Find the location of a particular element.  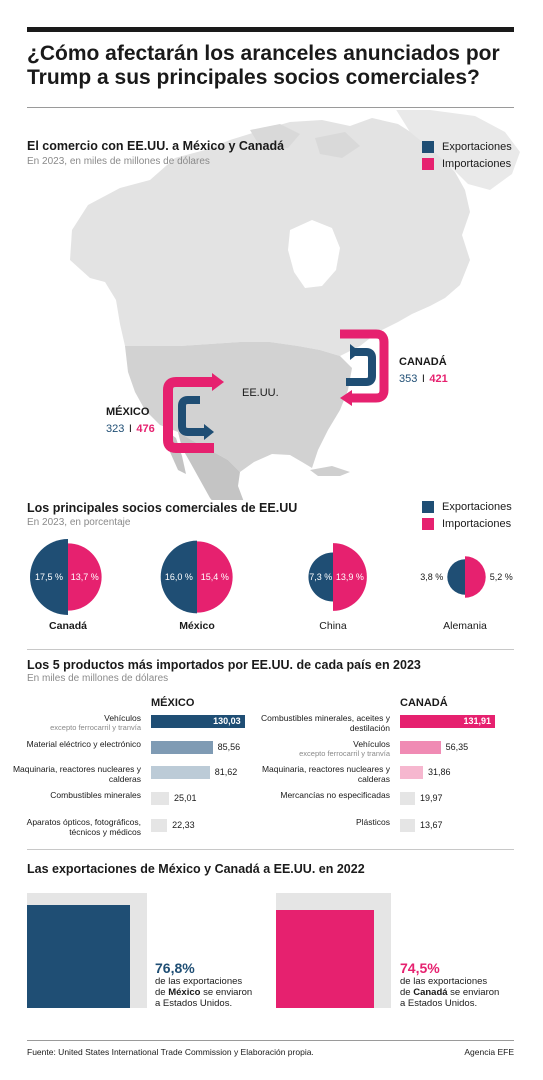

mexico-product-value: 81,62 is located at coordinates (226, 772).